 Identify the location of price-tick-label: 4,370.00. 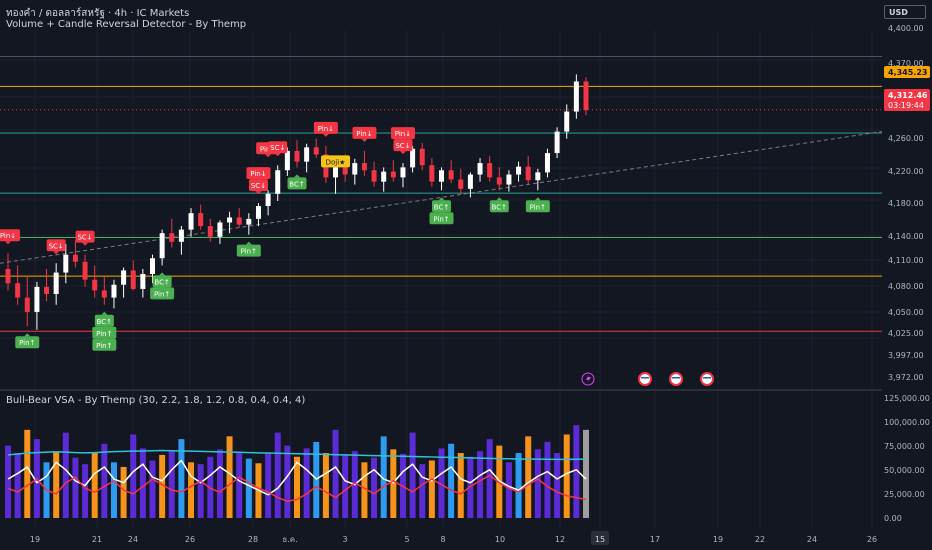
(906, 63).